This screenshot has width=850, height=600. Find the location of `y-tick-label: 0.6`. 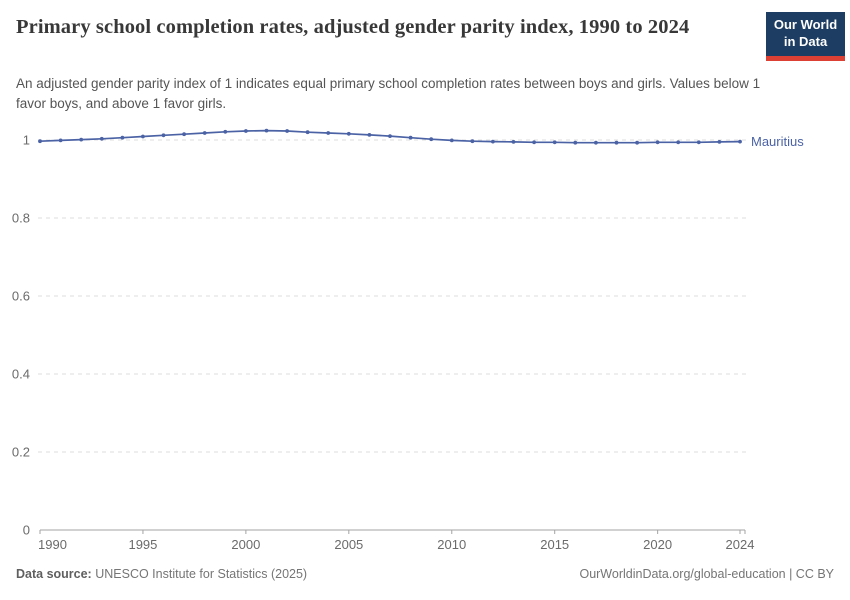

y-tick-label: 0.6 is located at coordinates (21, 296).